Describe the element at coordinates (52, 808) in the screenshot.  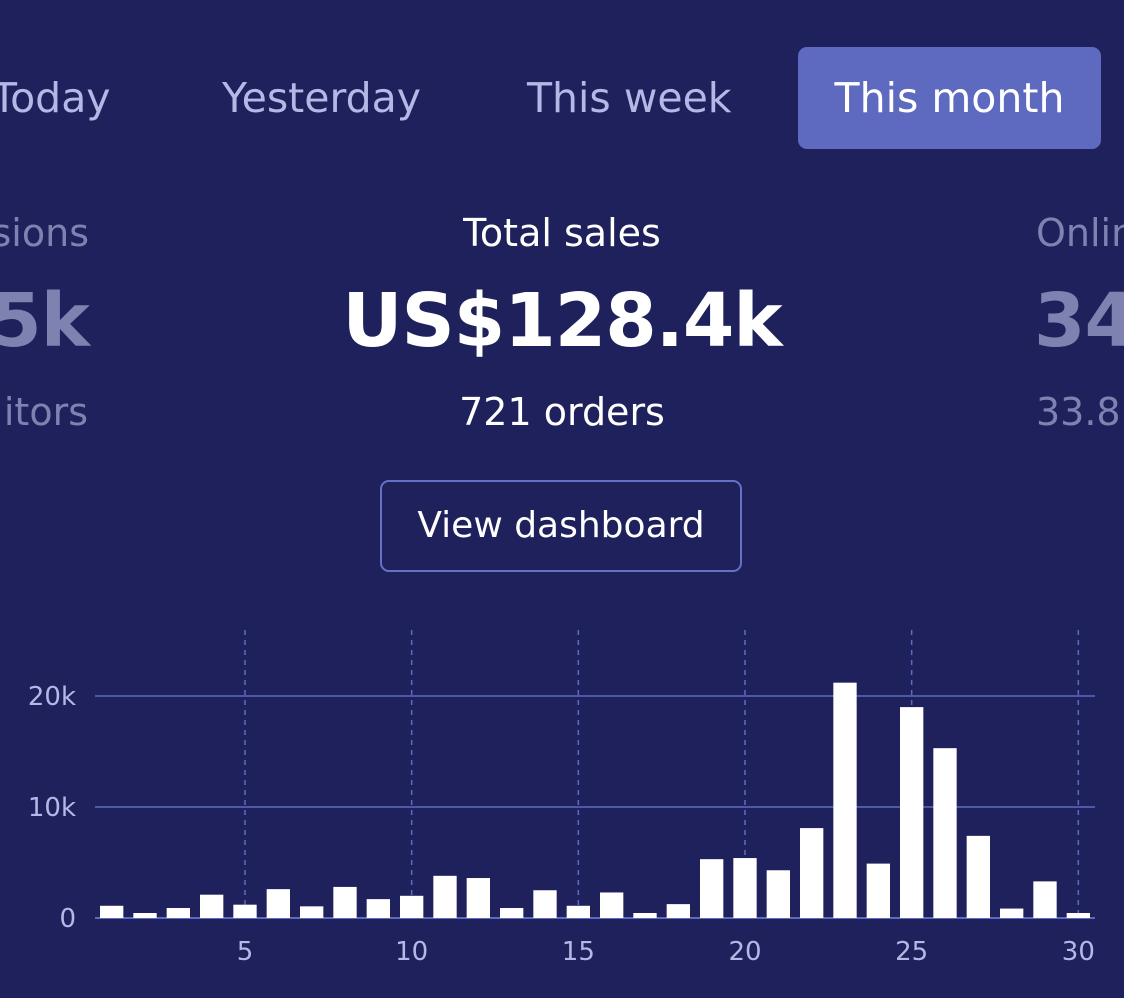
I see `y-tick-label-1: 10k` at that location.